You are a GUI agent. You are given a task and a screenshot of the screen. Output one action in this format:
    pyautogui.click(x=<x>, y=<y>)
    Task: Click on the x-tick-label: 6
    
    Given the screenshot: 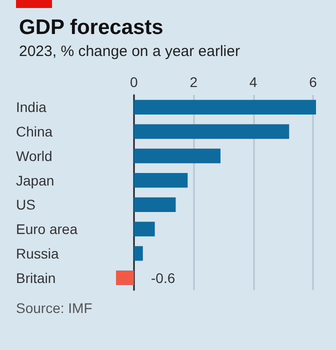 What is the action you would take?
    pyautogui.click(x=313, y=82)
    